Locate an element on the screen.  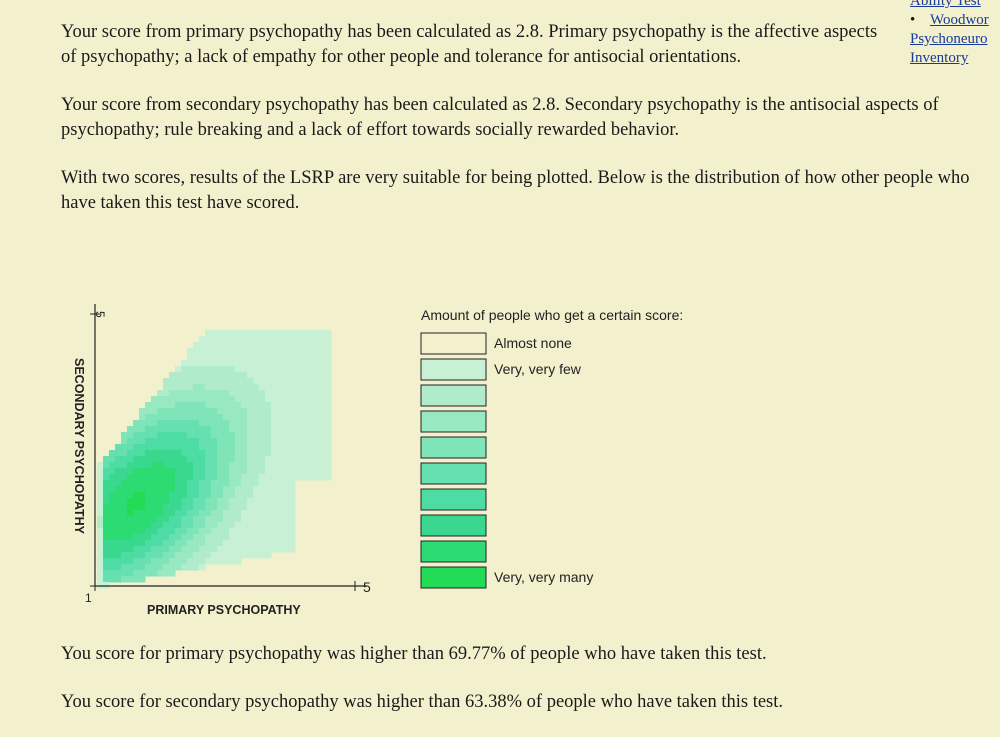
link-ability-test: Ability Test is located at coordinates (945, 4).